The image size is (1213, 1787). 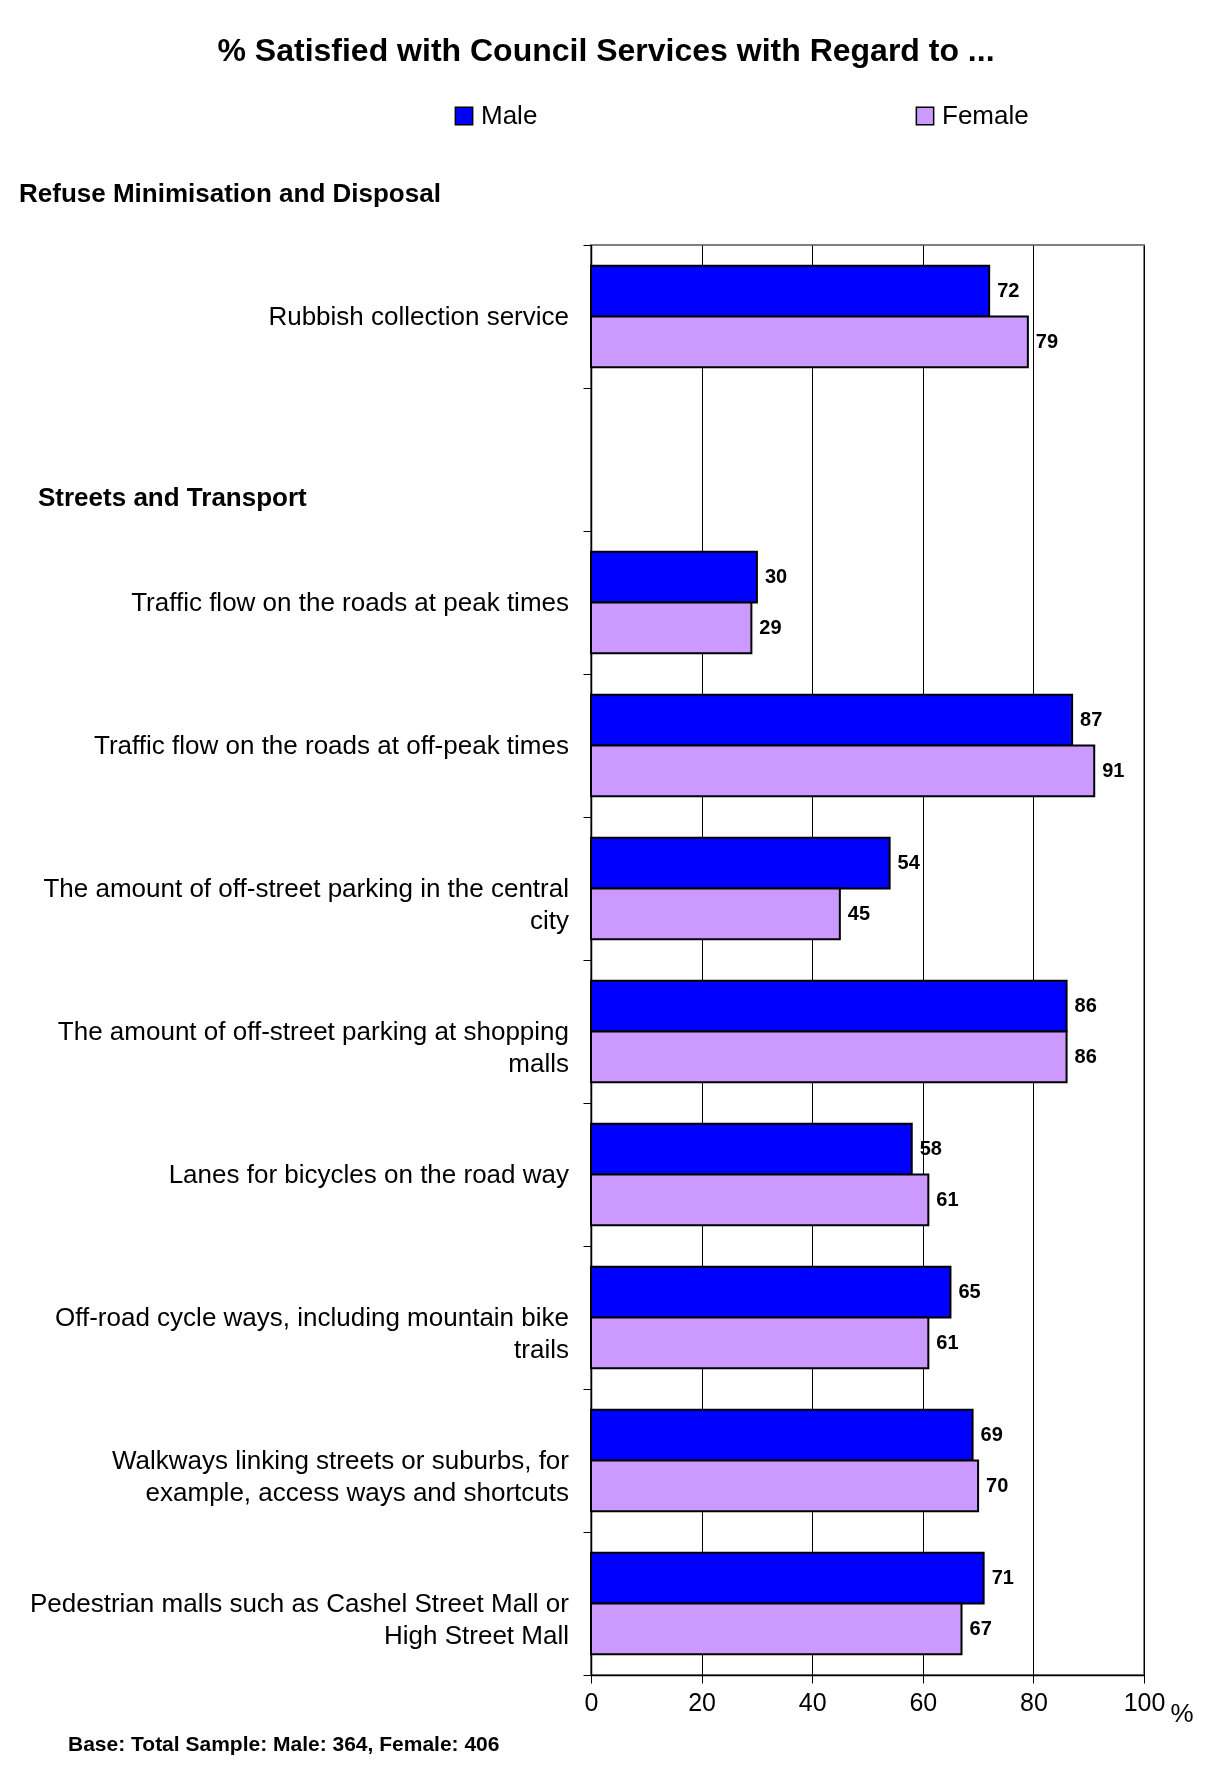 I want to click on data-label: 72, so click(x=1008, y=290).